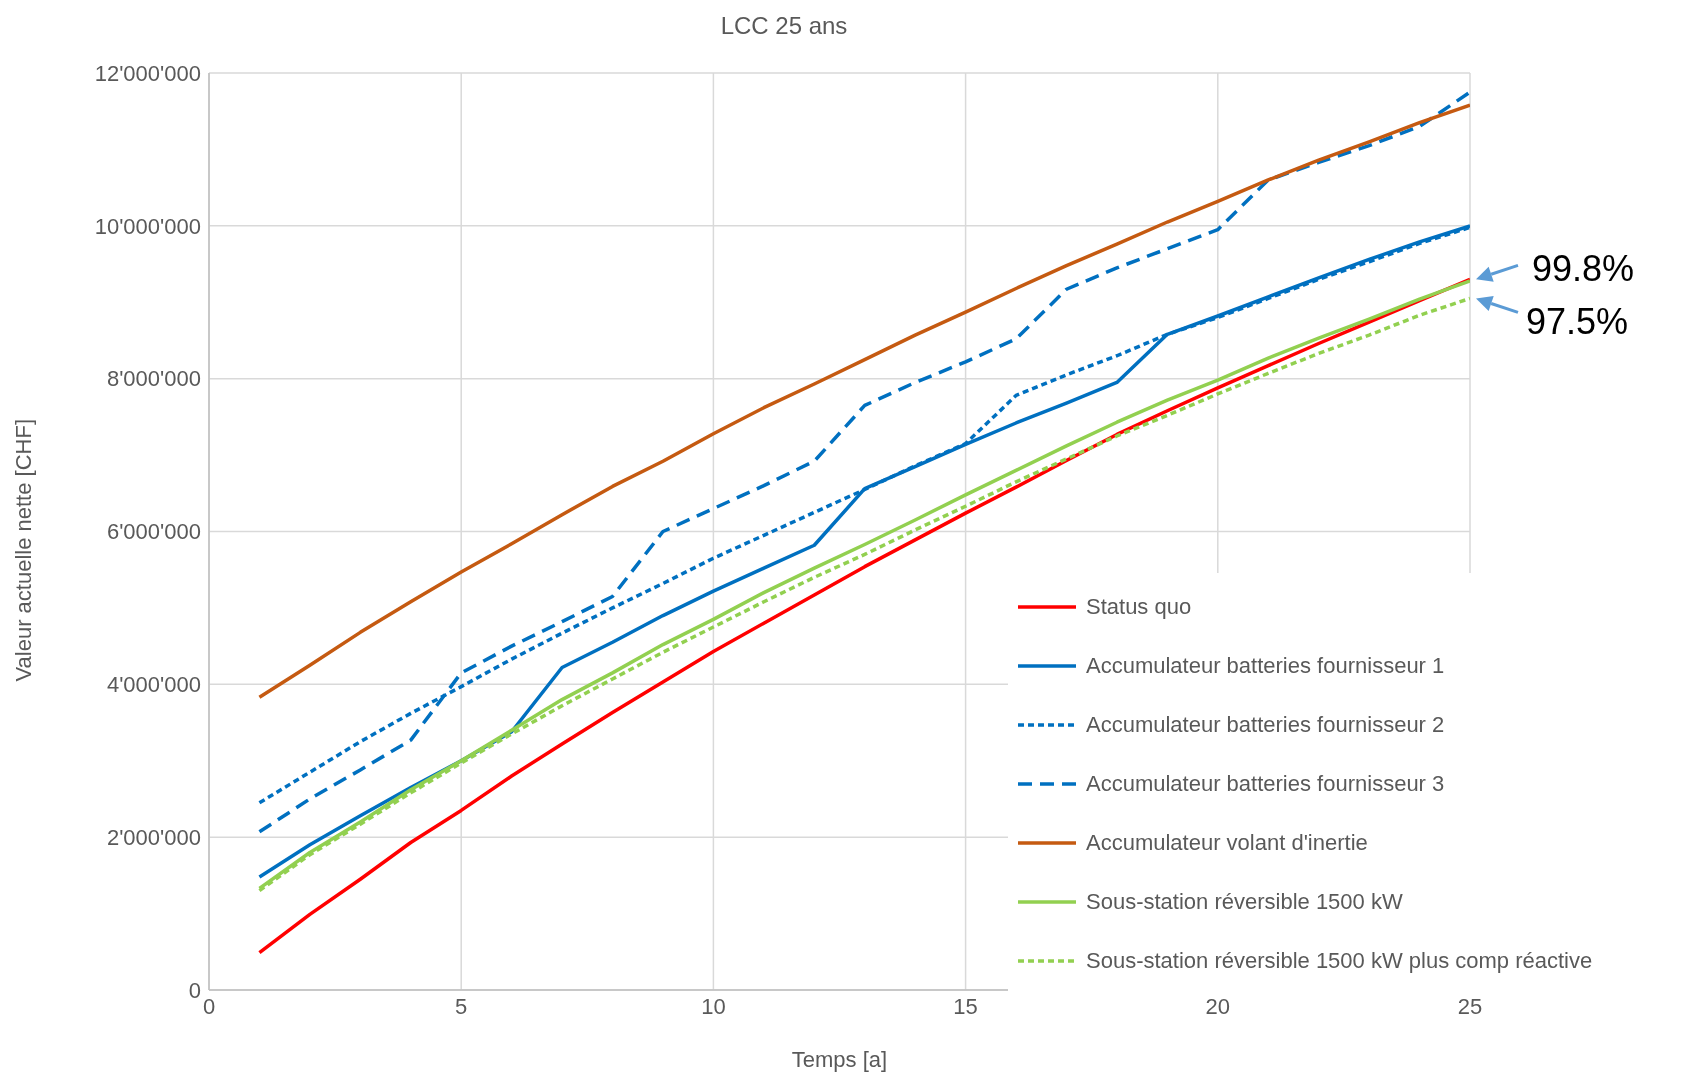 The image size is (1688, 1085). What do you see at coordinates (1265, 724) in the screenshot?
I see `legend-label: Accumulateur batteries fournisseur 2` at bounding box center [1265, 724].